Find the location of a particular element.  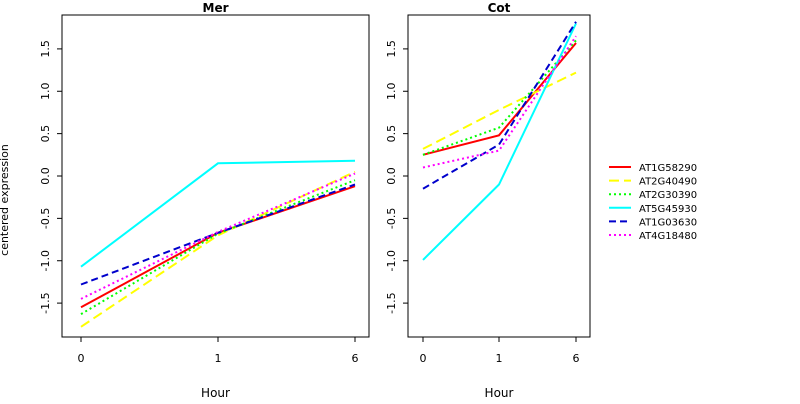

legend-item: AT2G40490 is located at coordinates (653, 182).